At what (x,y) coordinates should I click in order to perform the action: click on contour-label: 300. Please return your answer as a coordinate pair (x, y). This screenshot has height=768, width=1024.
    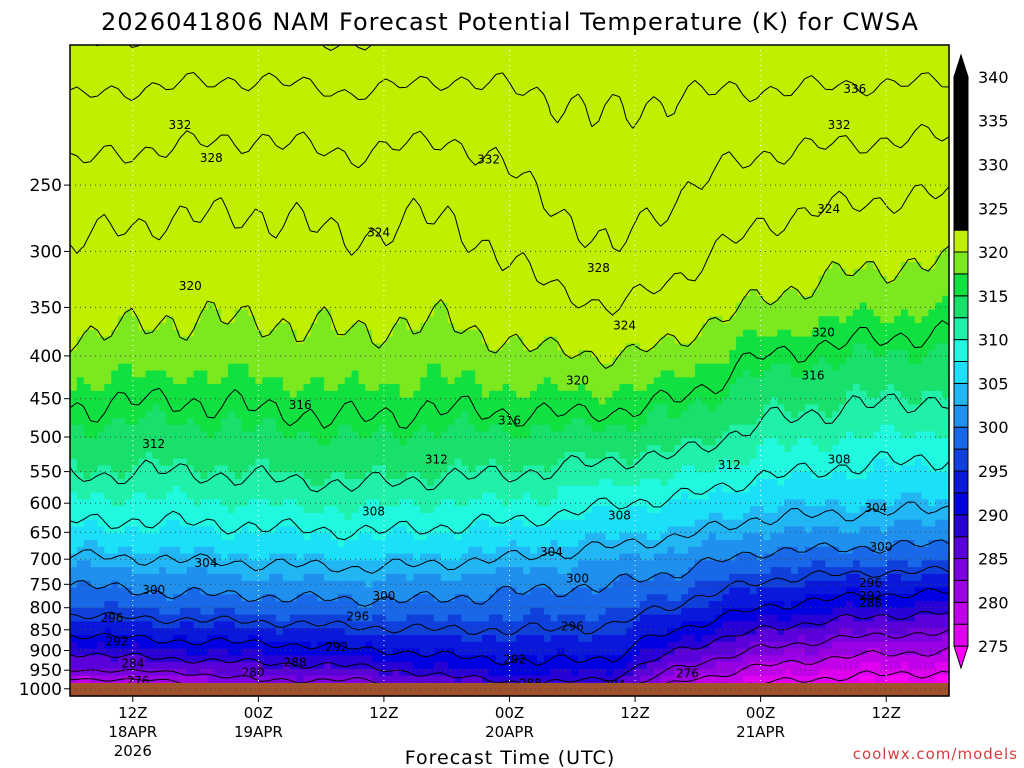
    Looking at the image, I should click on (577, 578).